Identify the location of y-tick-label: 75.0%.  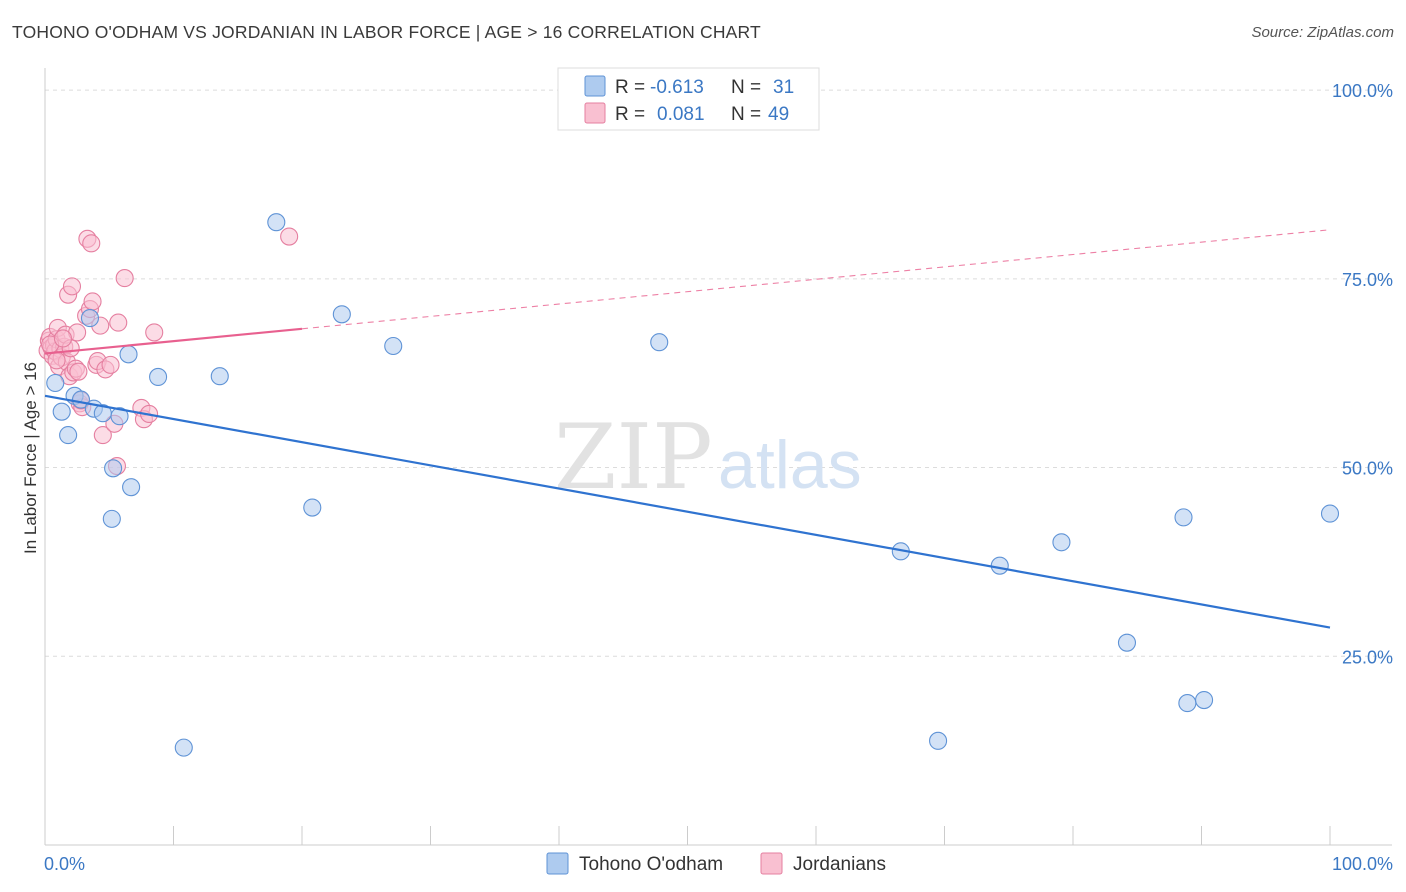
(1367, 280).